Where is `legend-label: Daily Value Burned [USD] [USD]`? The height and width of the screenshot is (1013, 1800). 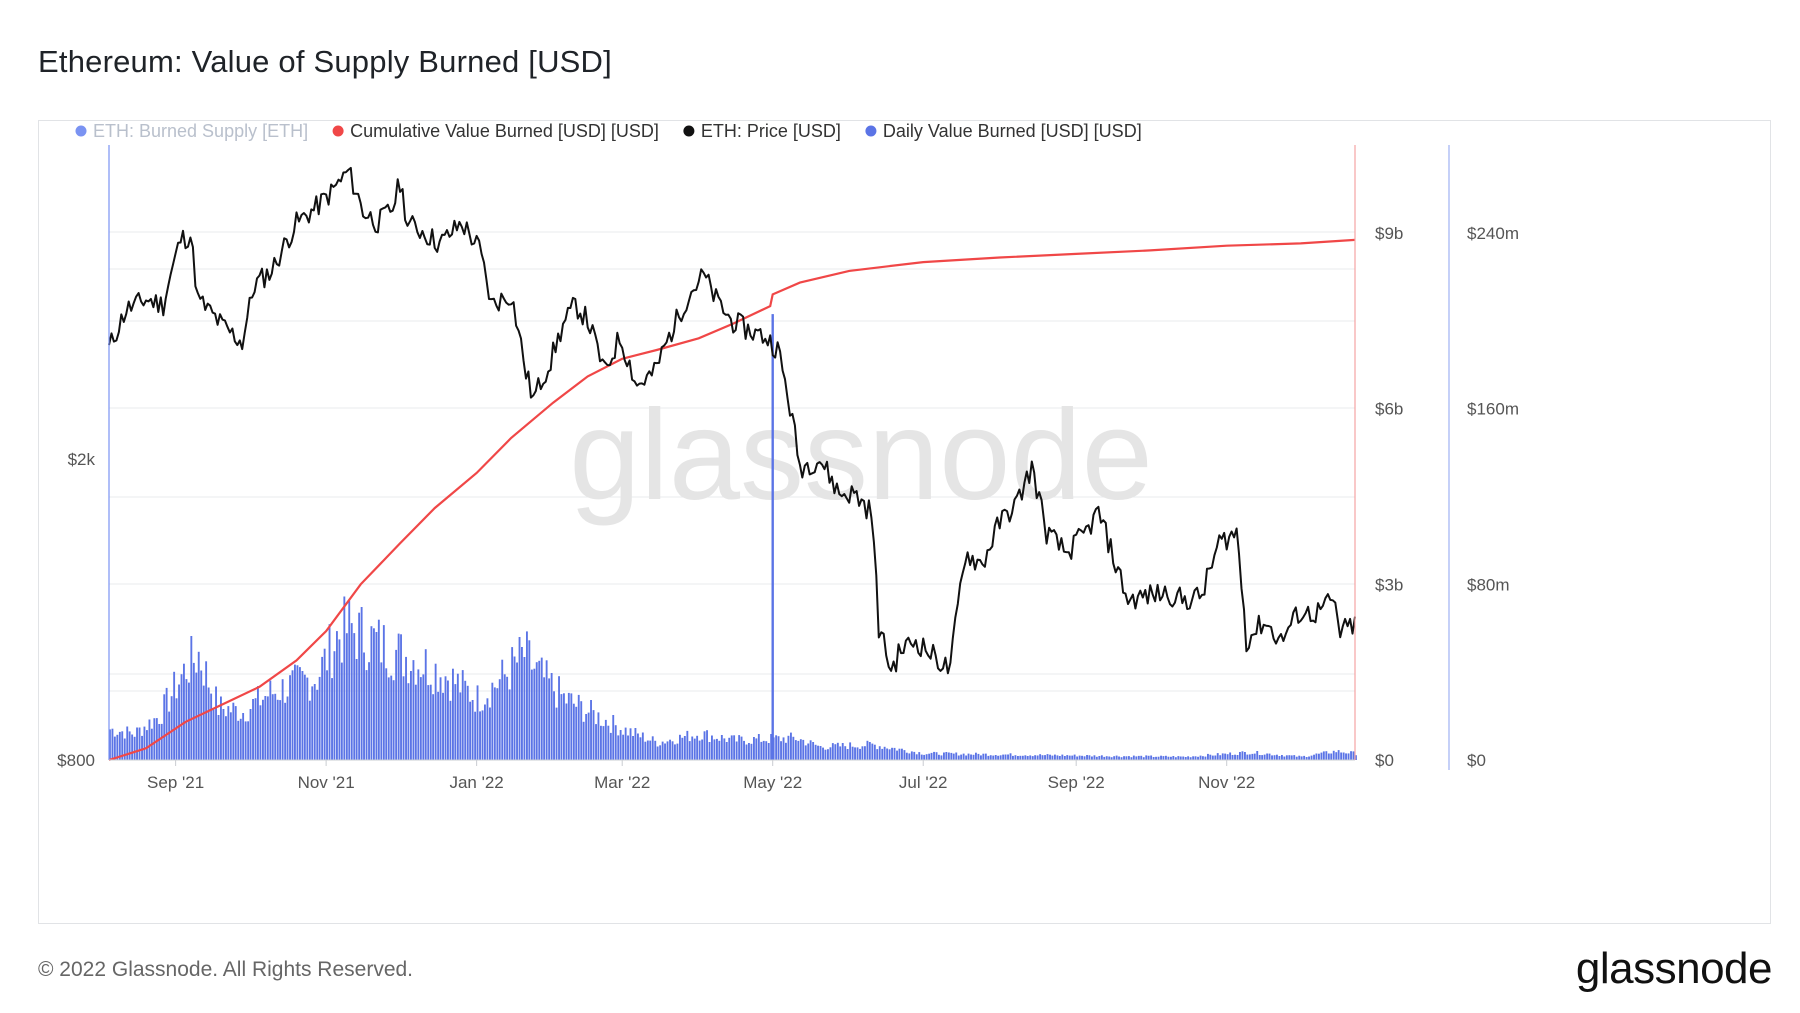 legend-label: Daily Value Burned [USD] [USD] is located at coordinates (1012, 131).